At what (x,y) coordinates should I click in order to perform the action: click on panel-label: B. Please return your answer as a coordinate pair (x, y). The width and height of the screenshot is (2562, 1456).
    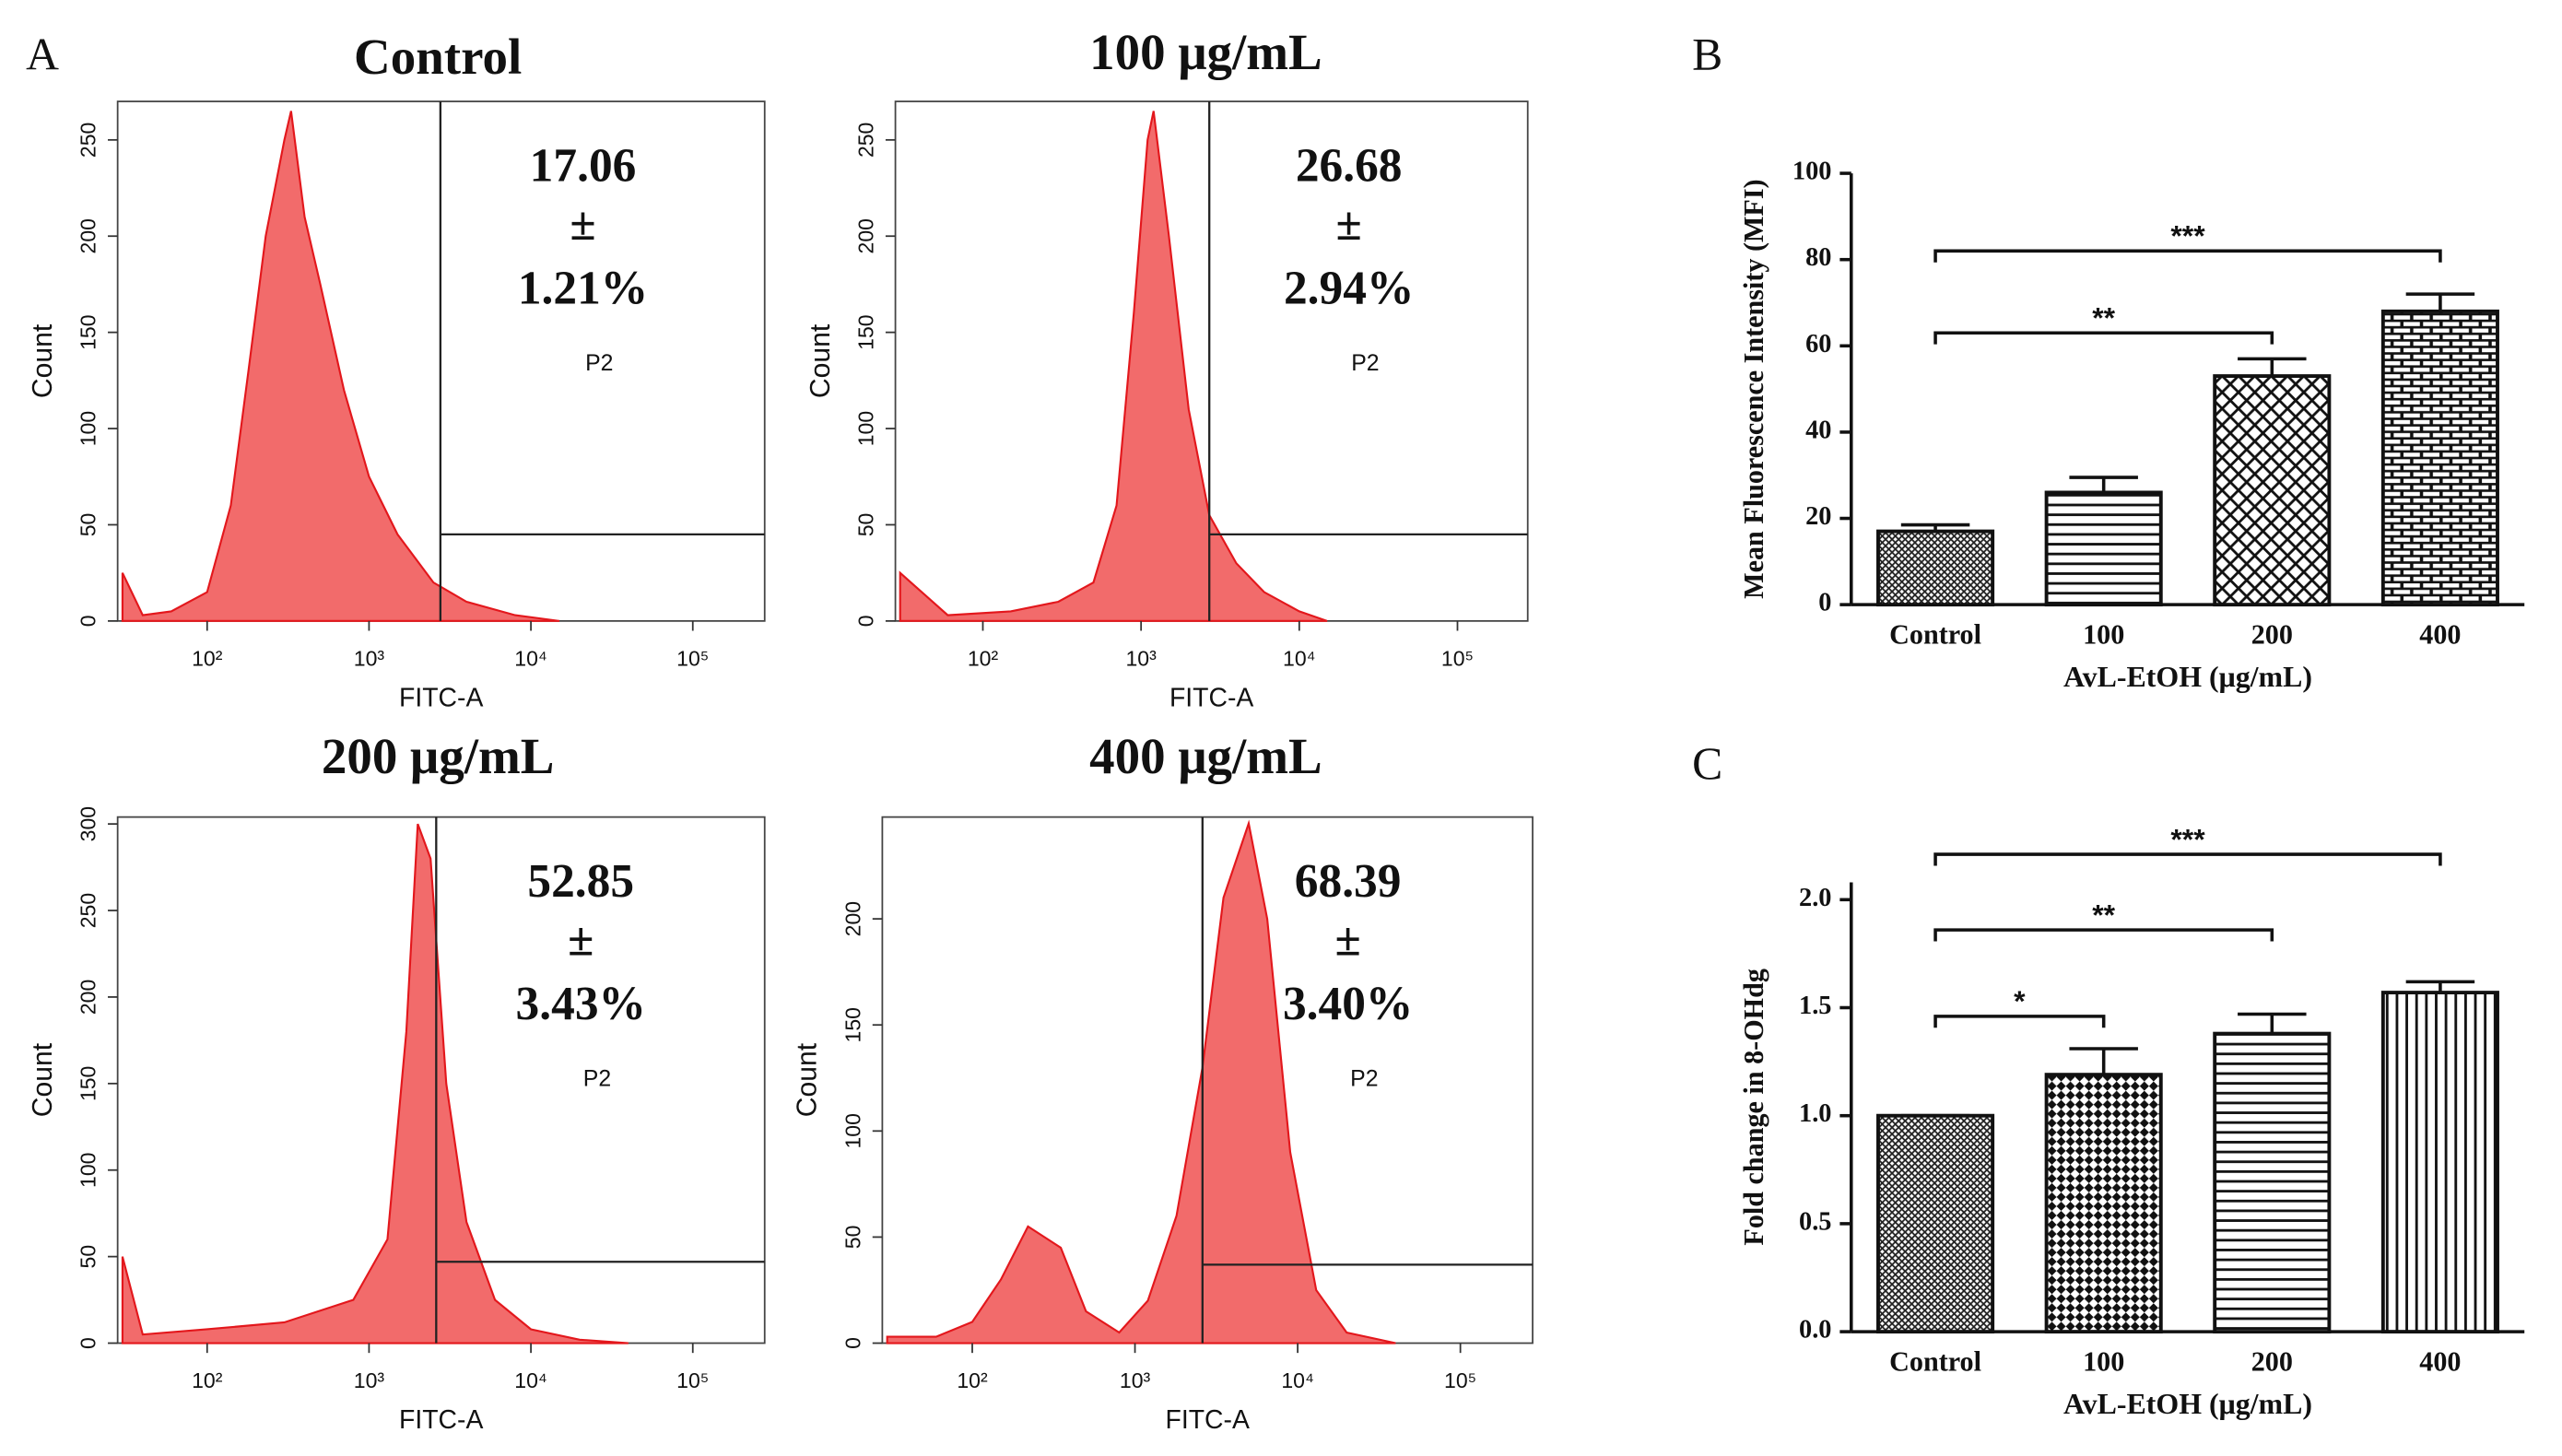
    Looking at the image, I should click on (1707, 54).